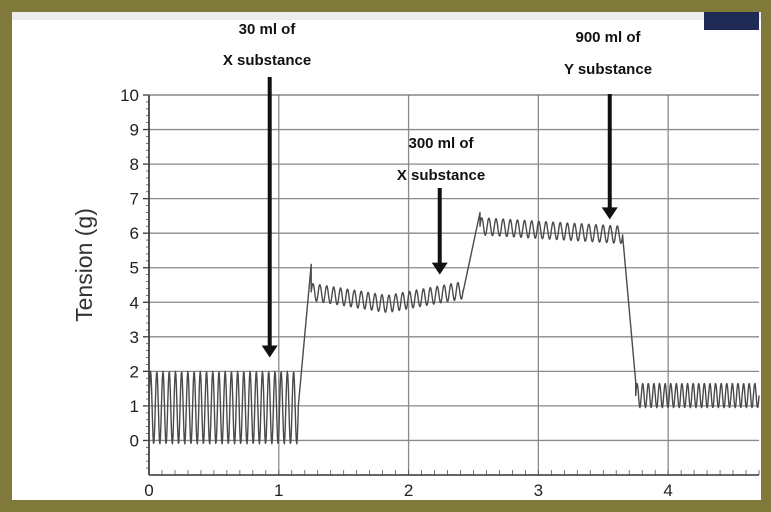 The image size is (771, 512). I want to click on x-tick-label: 3, so click(538, 490).